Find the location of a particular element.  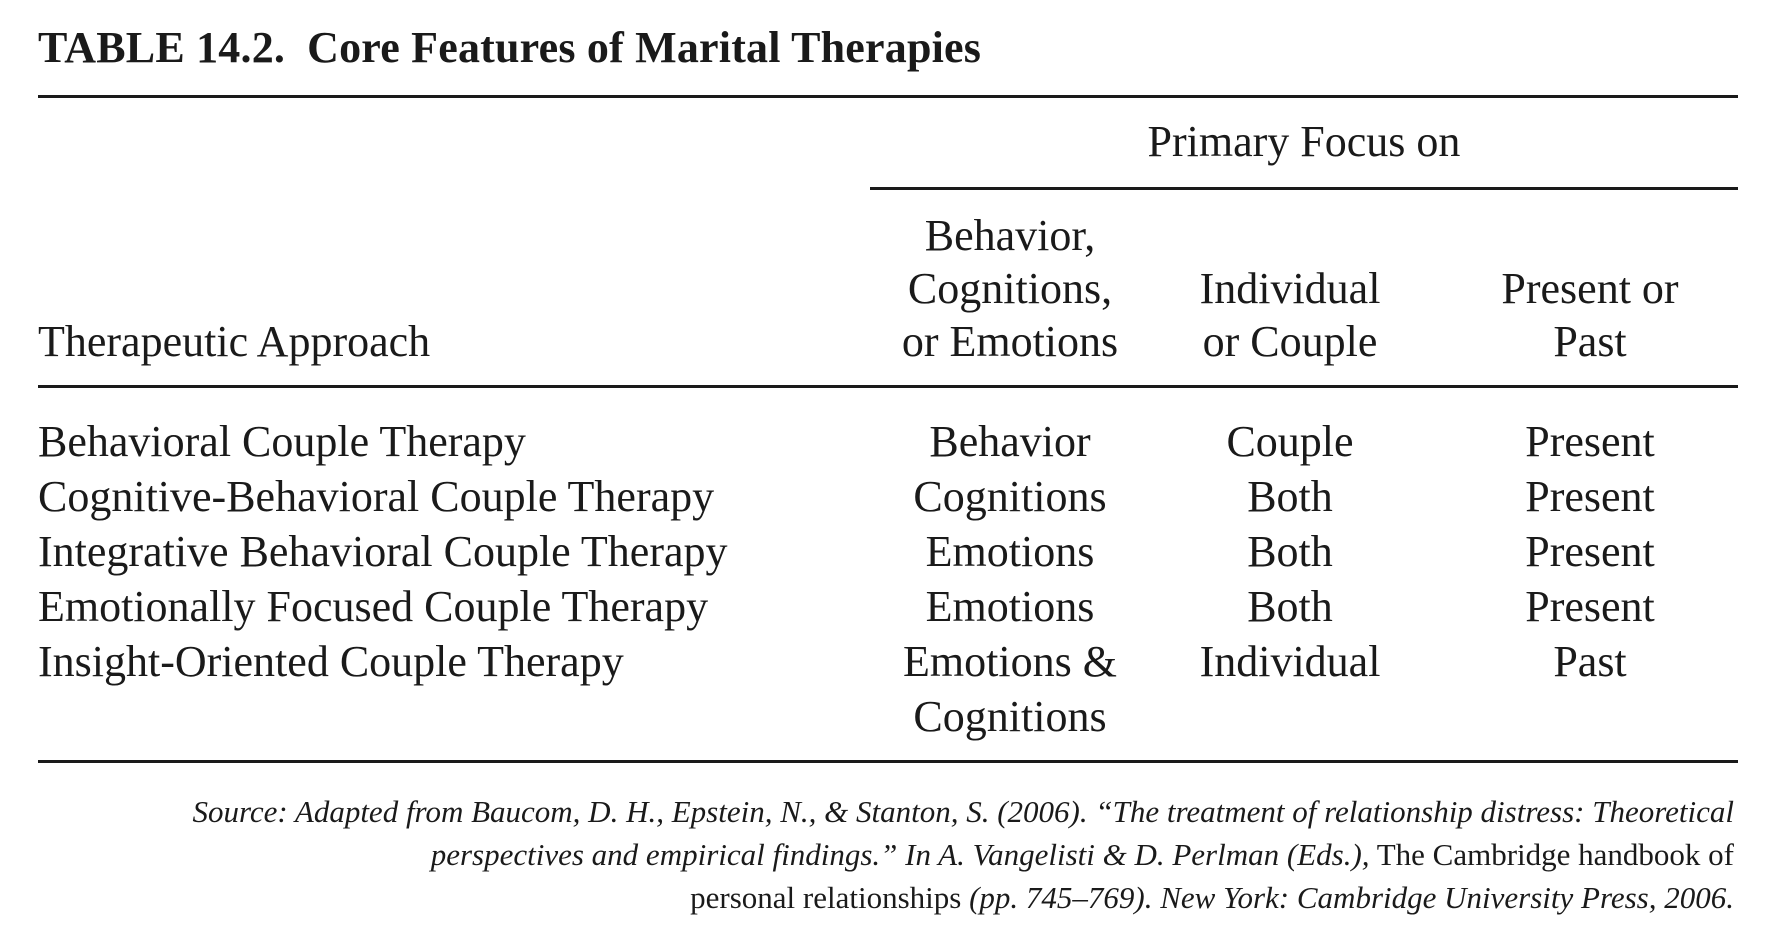

col-header-focus-line3: or Emotions is located at coordinates (1010, 341).